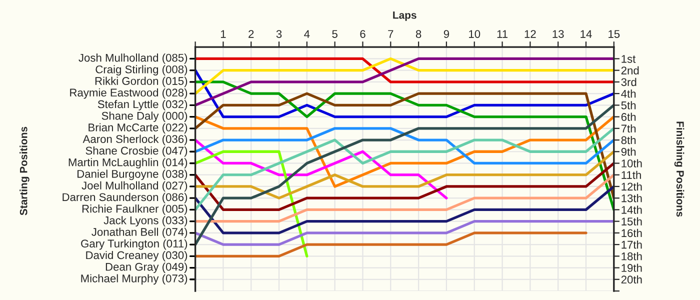 The image size is (700, 300). Describe the element at coordinates (628, 116) in the screenshot. I see `y-tick-label: 6th` at that location.